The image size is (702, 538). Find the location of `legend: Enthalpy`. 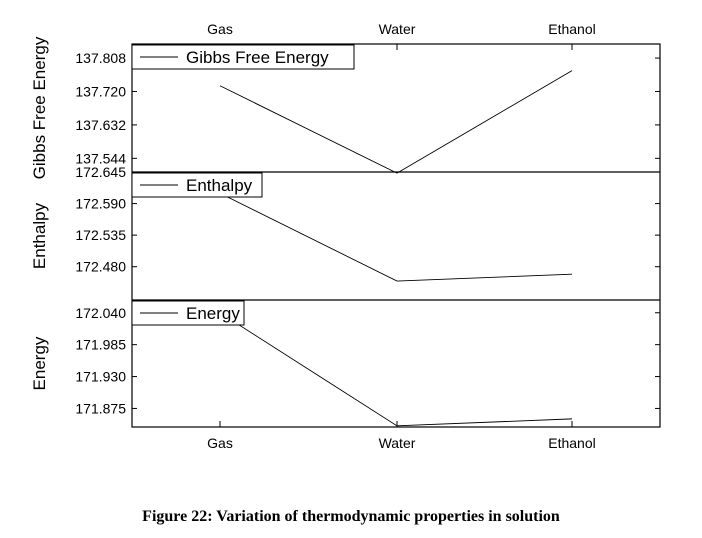

legend: Enthalpy is located at coordinates (197, 185).